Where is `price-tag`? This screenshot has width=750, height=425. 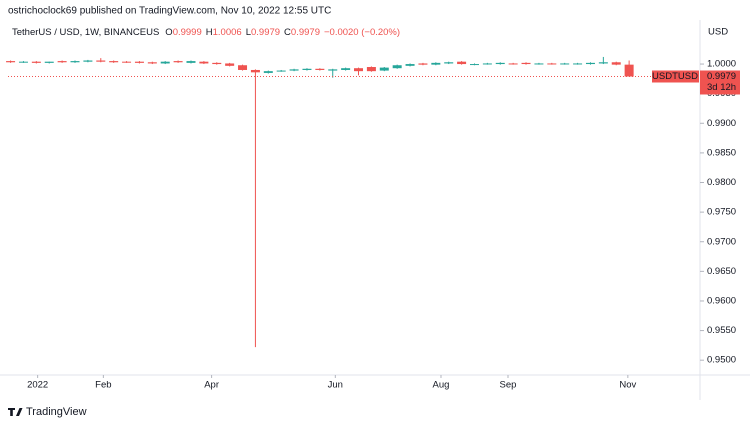
price-tag is located at coordinates (720, 82).